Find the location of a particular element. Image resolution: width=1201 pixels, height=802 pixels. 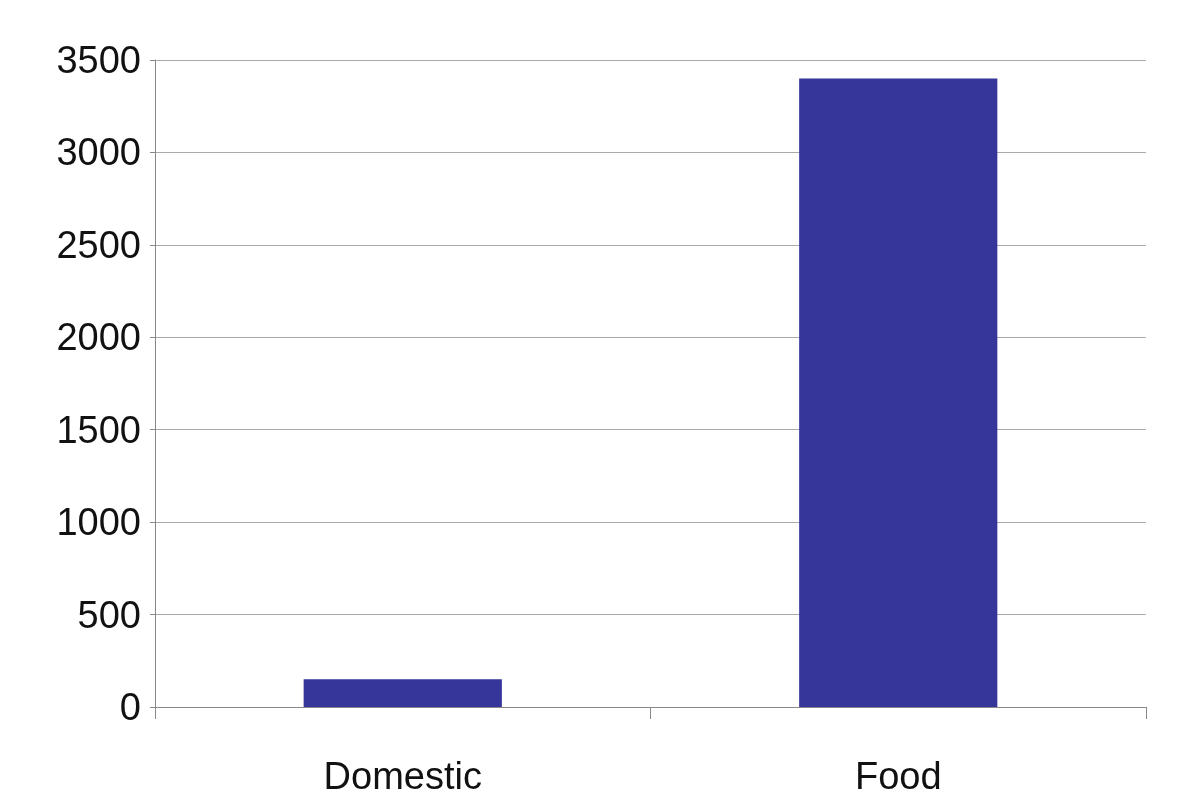

y-tick-label: 3000 is located at coordinates (98, 152).